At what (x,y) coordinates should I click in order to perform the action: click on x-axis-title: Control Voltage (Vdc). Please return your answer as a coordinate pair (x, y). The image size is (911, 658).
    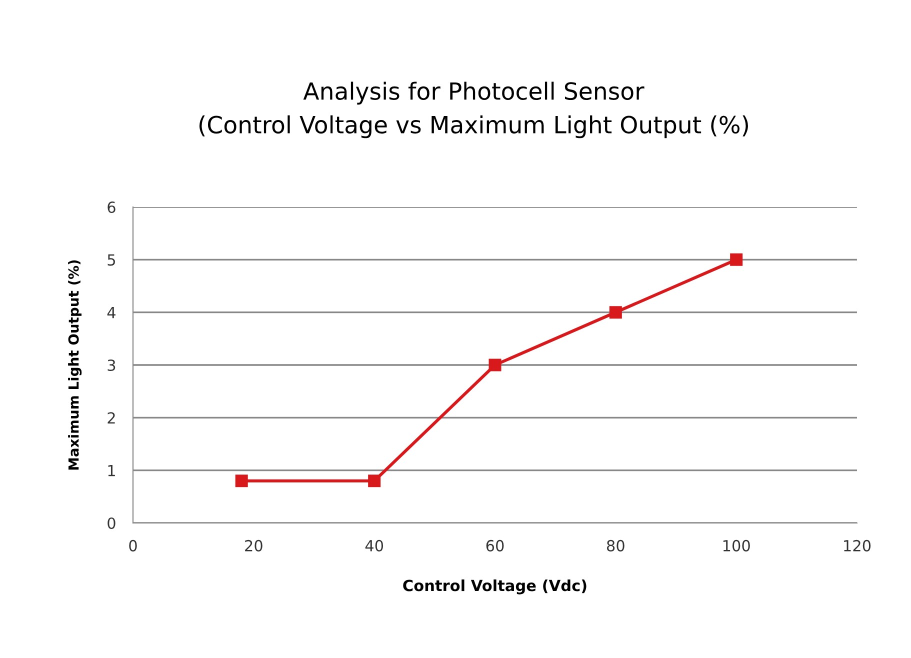
    Looking at the image, I should click on (494, 586).